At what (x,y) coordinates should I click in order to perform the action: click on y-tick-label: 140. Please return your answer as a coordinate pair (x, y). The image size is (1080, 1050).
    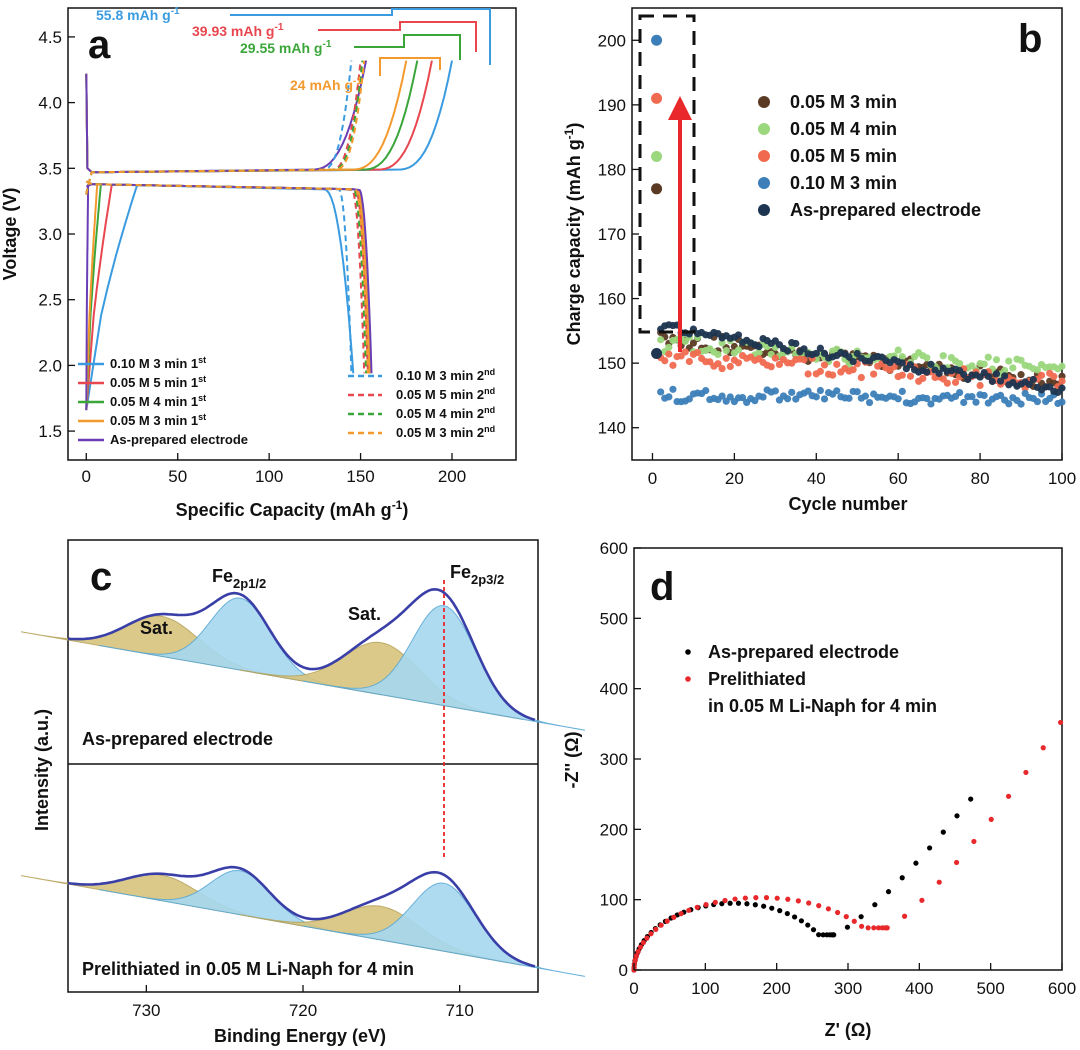
    Looking at the image, I should click on (612, 428).